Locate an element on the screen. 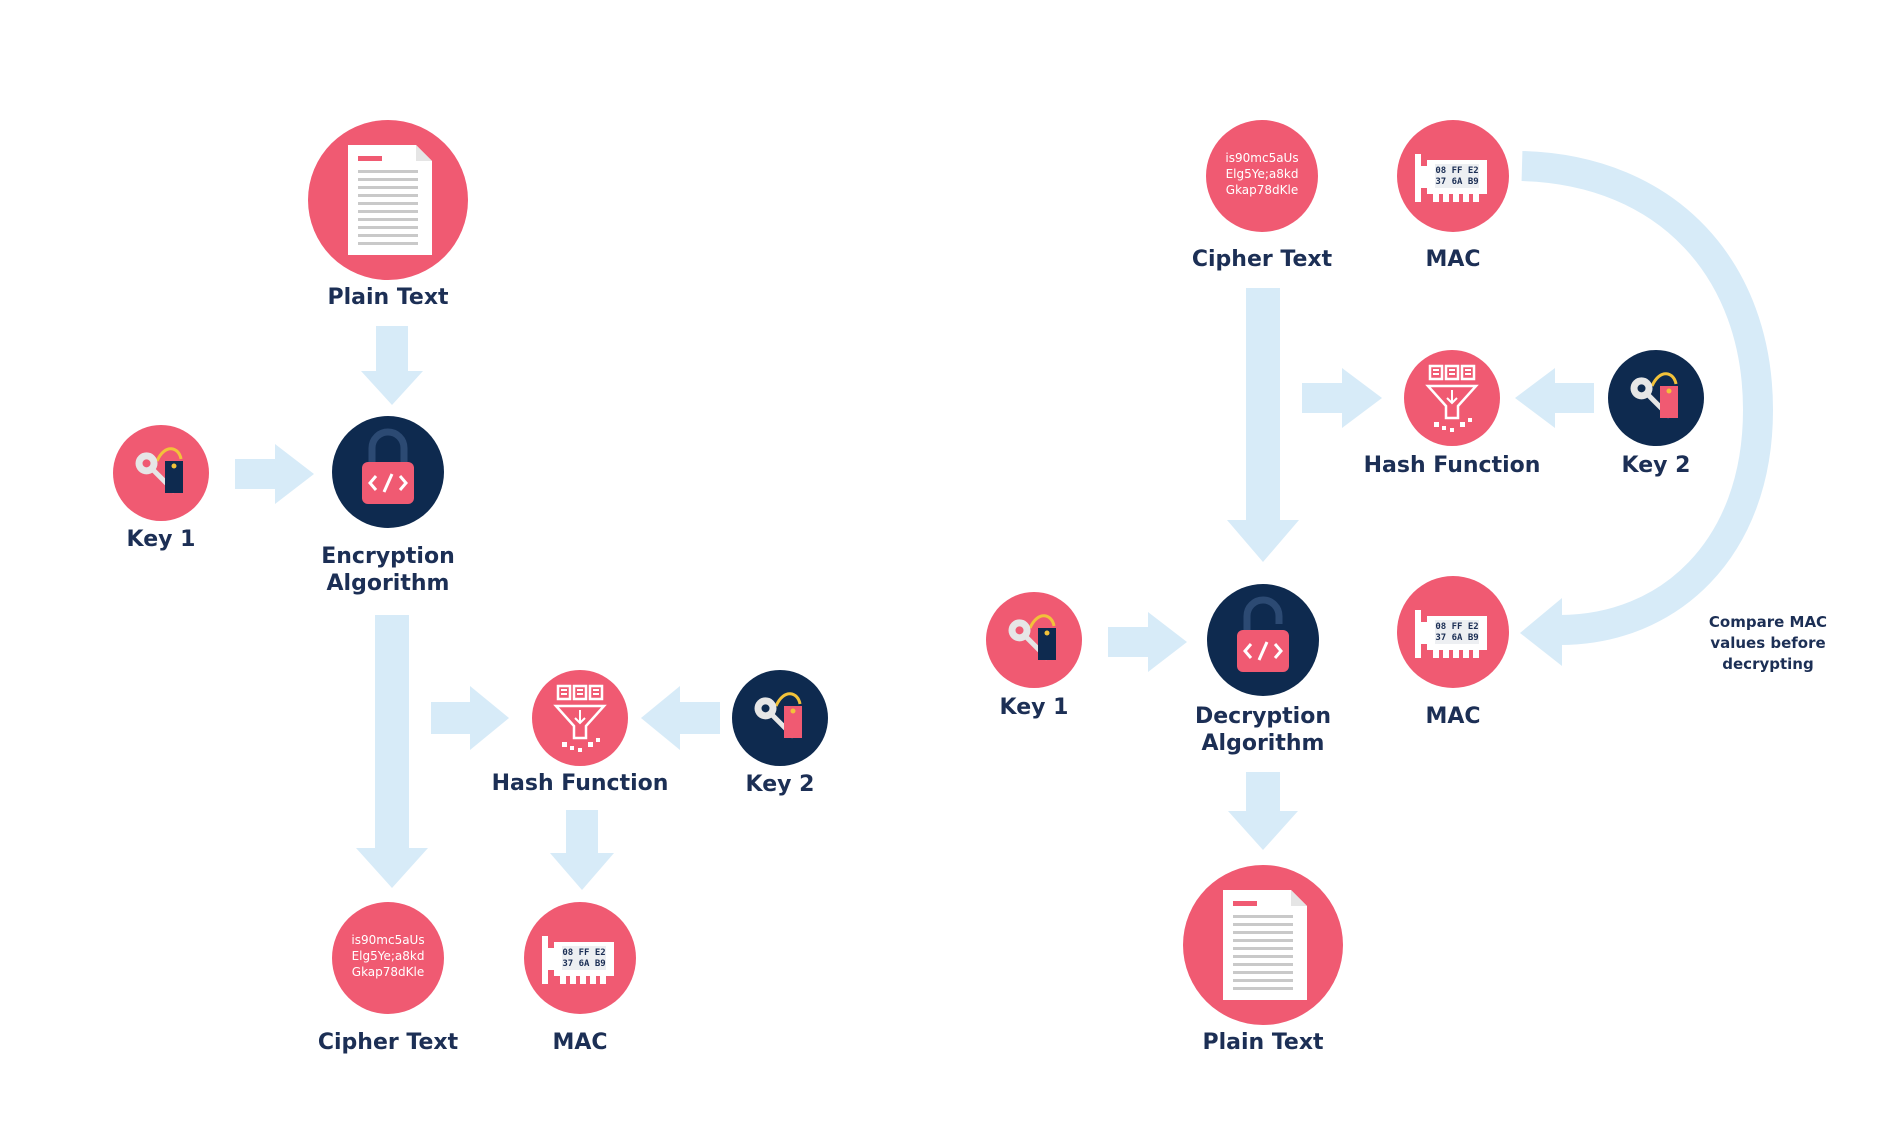  mac-bottom-icon-line-1: 08 FF E2 is located at coordinates (1456, 627).